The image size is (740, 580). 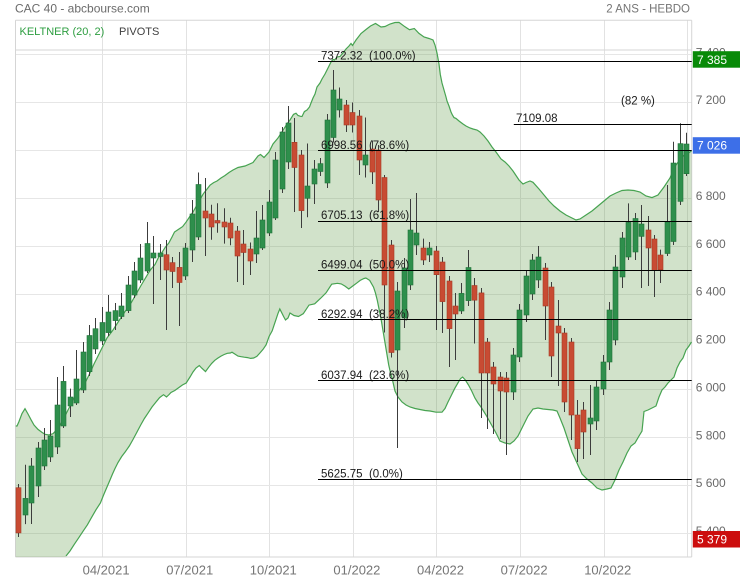 I want to click on svg-text: 6 000, so click(x=711, y=387).